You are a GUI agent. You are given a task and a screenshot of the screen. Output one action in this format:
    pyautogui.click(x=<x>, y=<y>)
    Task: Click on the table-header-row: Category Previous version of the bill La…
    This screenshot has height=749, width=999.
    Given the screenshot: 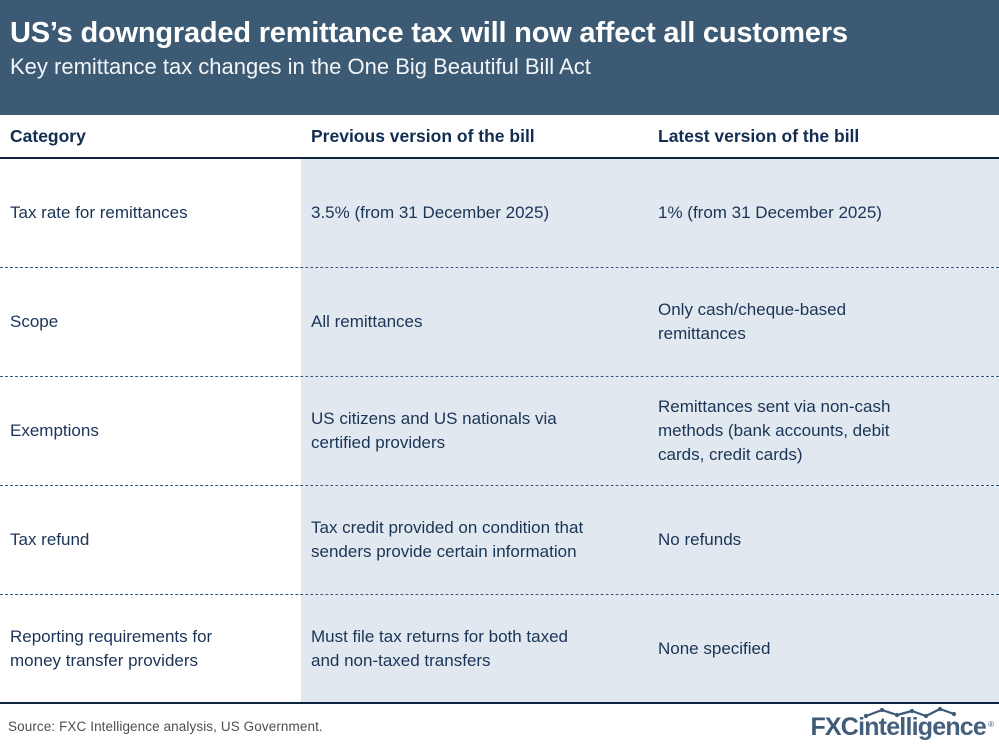 What is the action you would take?
    pyautogui.click(x=499, y=137)
    